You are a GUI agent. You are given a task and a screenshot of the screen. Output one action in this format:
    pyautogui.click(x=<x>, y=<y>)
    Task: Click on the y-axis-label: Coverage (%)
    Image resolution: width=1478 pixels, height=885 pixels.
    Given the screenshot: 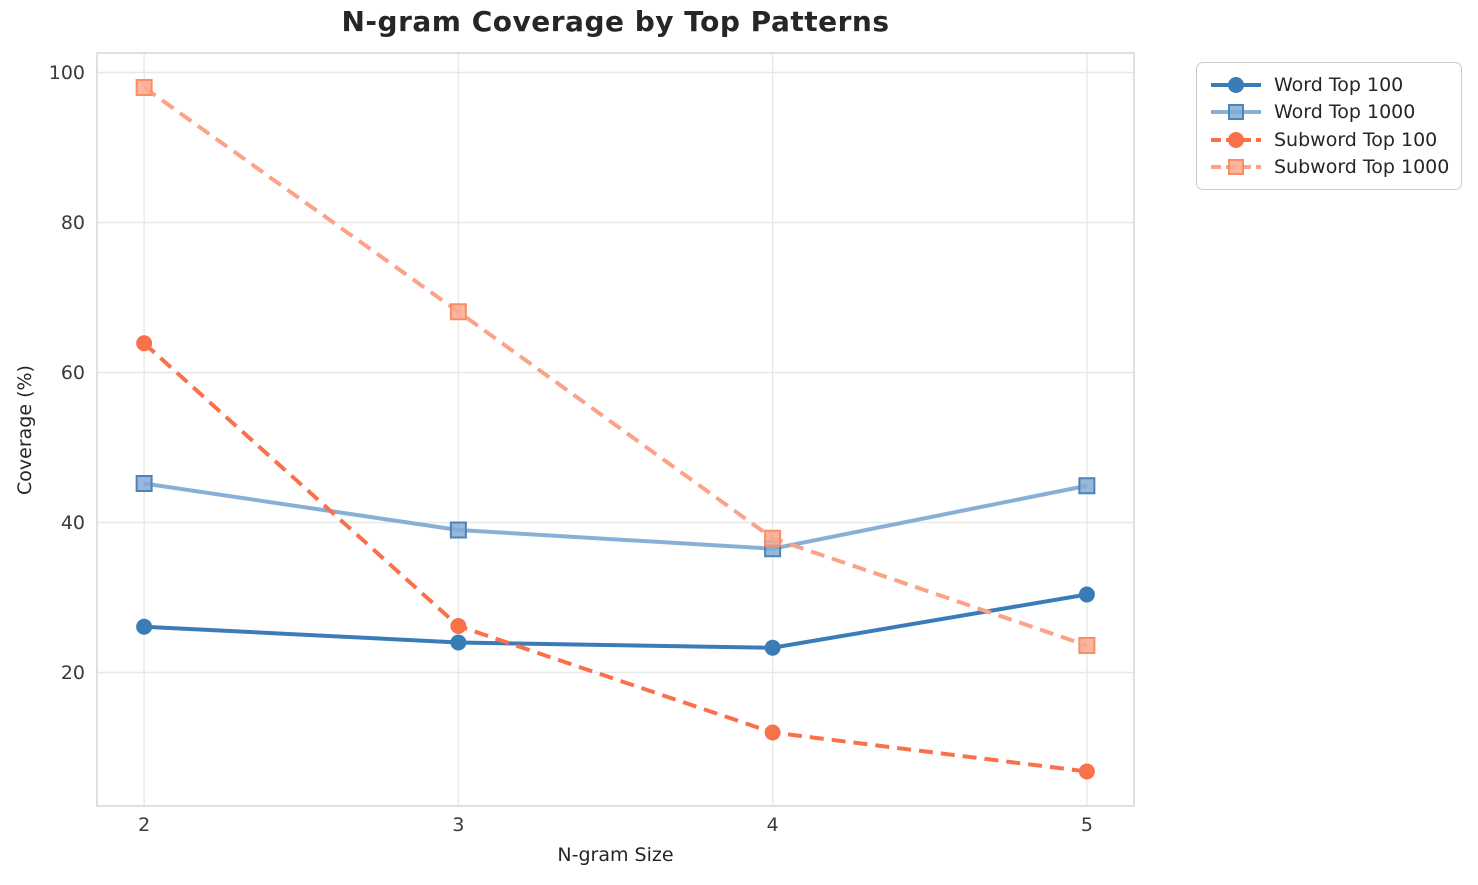 What is the action you would take?
    pyautogui.click(x=25, y=430)
    